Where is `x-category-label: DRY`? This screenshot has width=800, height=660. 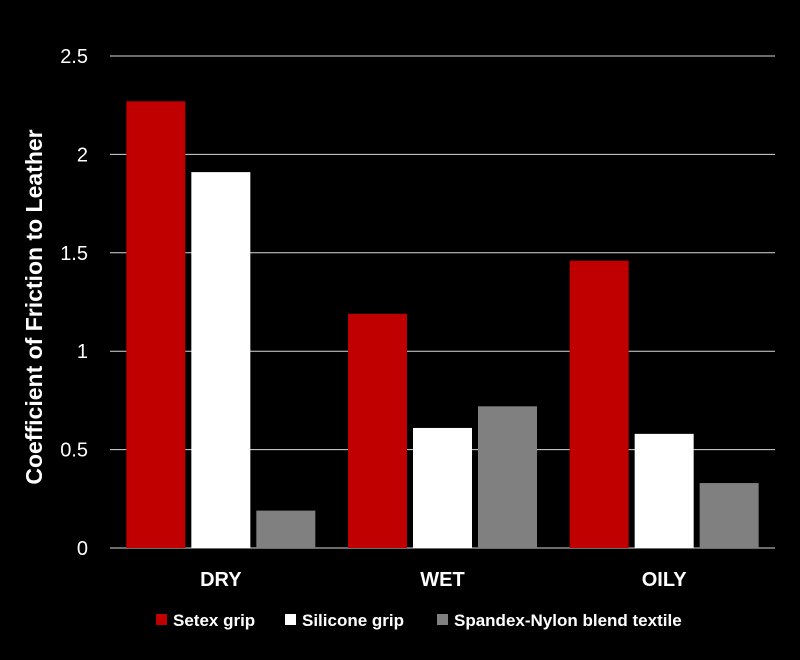
x-category-label: DRY is located at coordinates (221, 580).